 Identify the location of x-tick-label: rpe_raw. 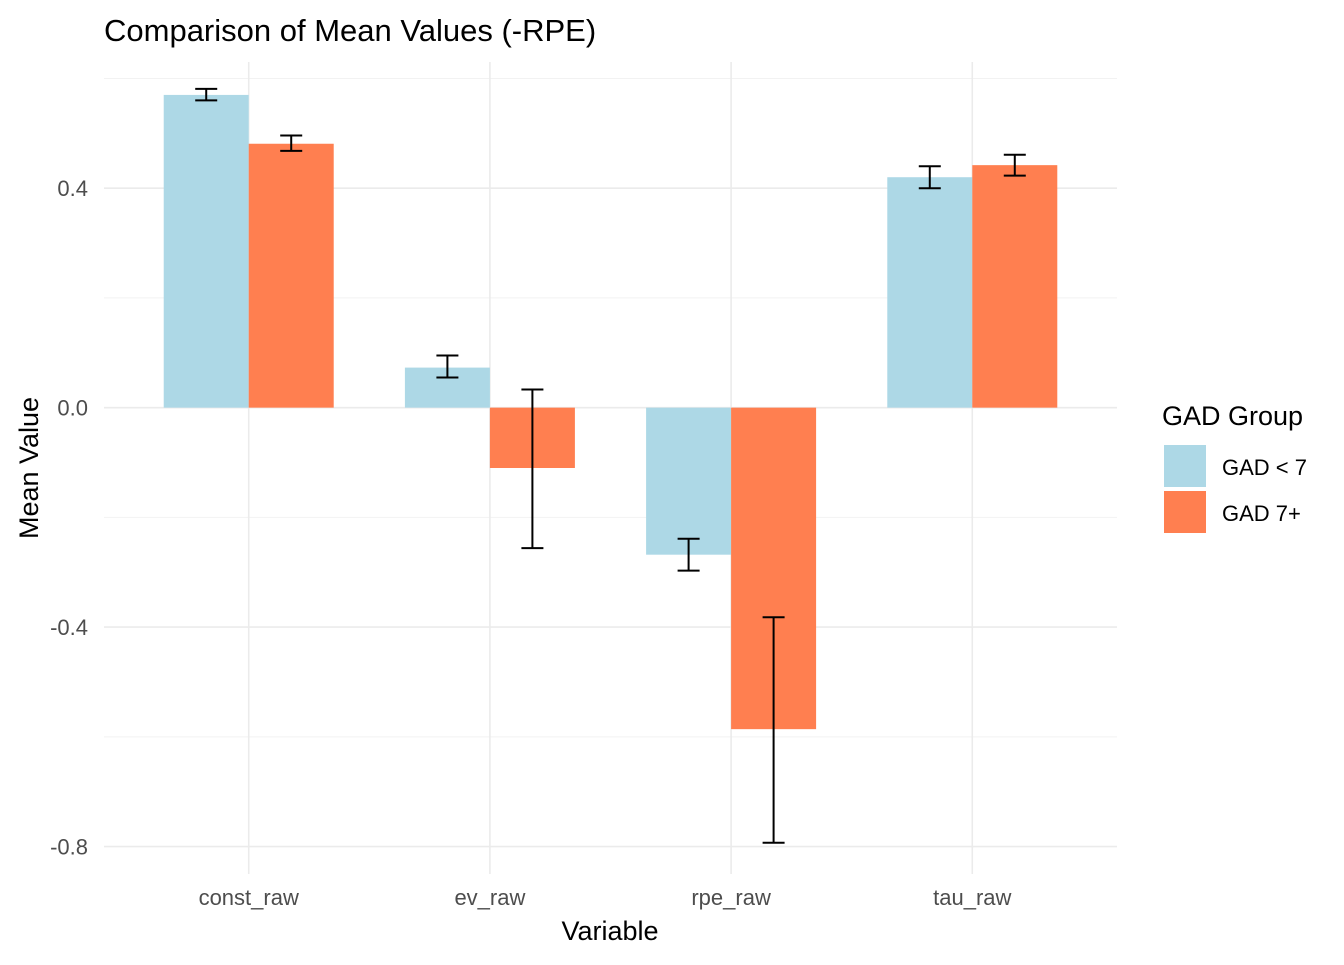
(731, 897).